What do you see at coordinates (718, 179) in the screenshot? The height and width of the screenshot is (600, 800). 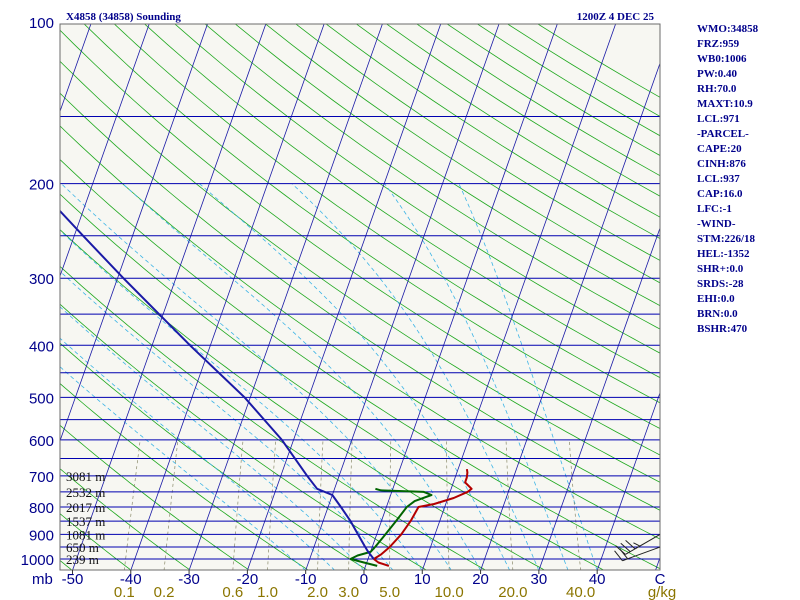 I see `stat-line: LCL:937` at bounding box center [718, 179].